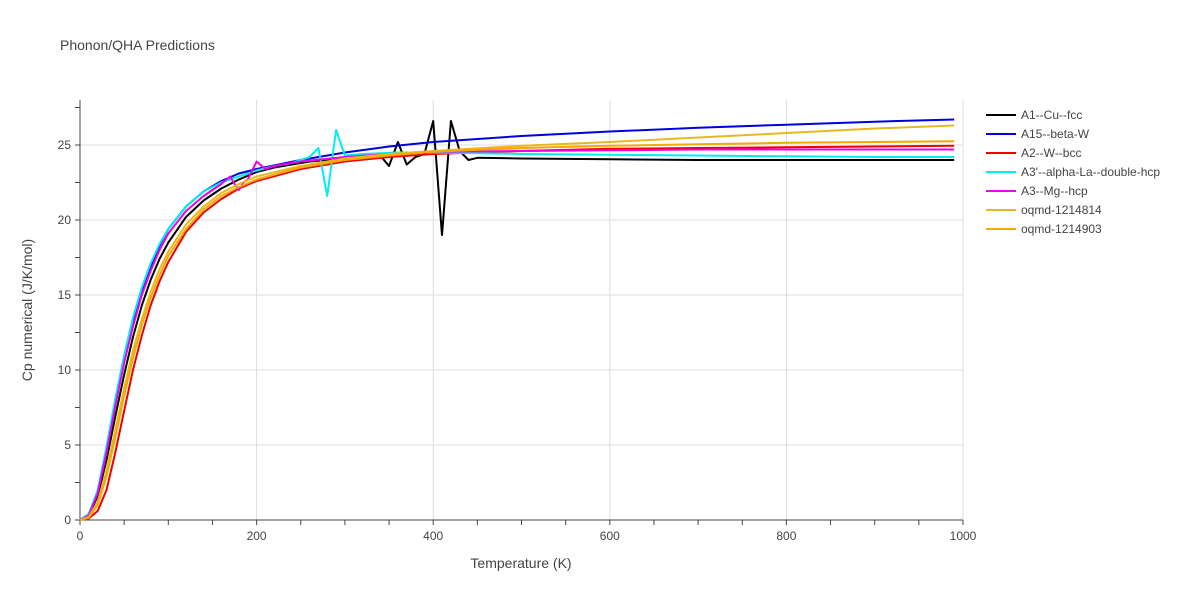  What do you see at coordinates (67, 520) in the screenshot?
I see `y-tick-label-0: 0` at bounding box center [67, 520].